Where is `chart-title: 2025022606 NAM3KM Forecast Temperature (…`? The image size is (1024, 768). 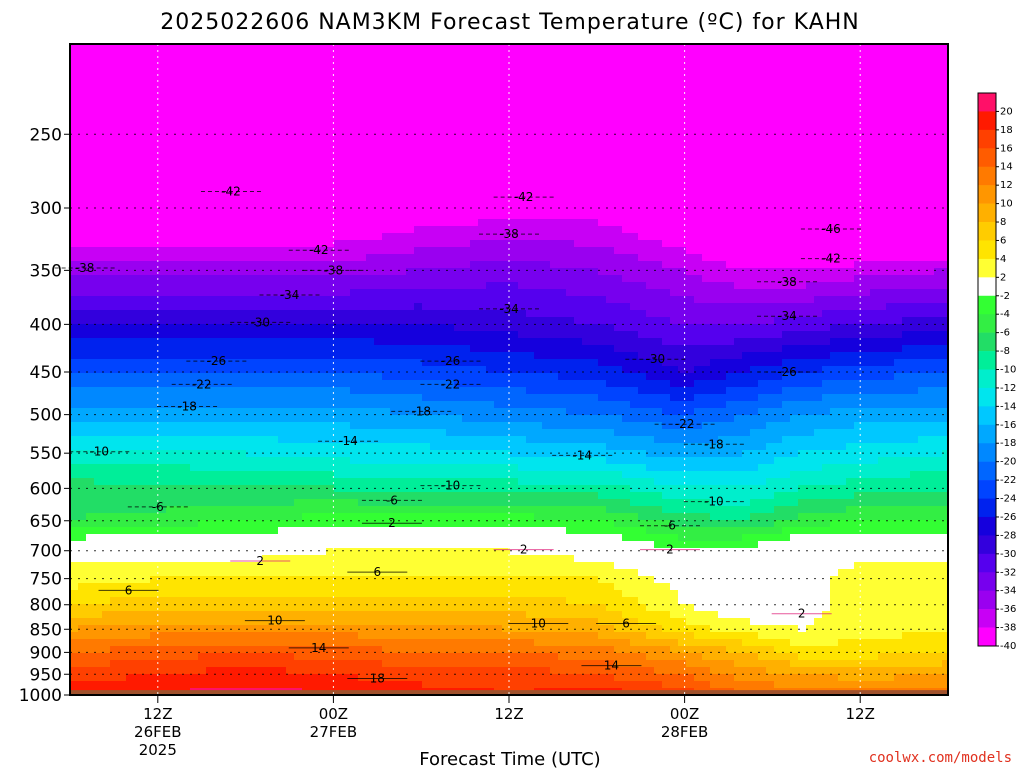 chart-title: 2025022606 NAM3KM Forecast Temperature (… is located at coordinates (510, 22).